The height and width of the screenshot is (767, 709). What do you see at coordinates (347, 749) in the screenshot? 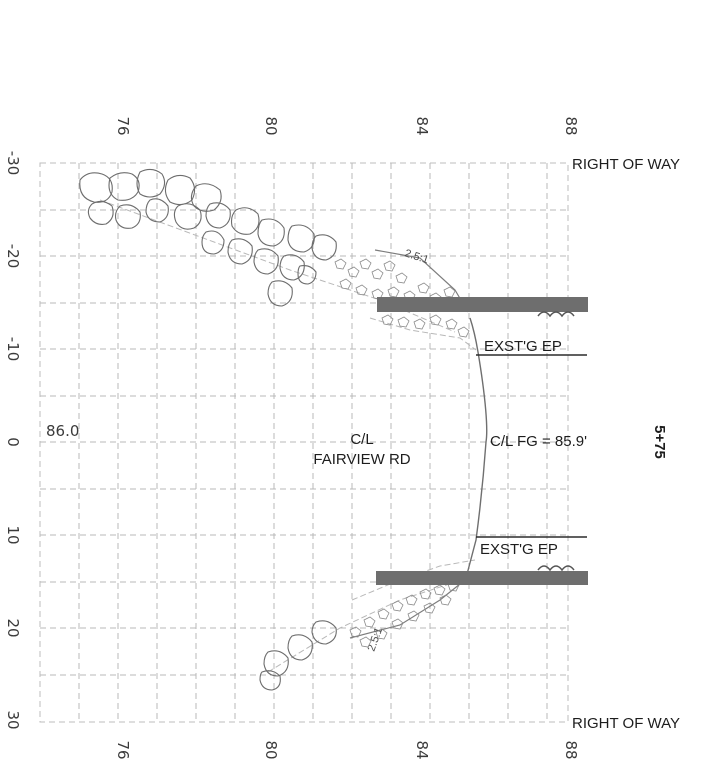
I see `bottom-tick-labels: 76 80 84 88` at bounding box center [347, 749].